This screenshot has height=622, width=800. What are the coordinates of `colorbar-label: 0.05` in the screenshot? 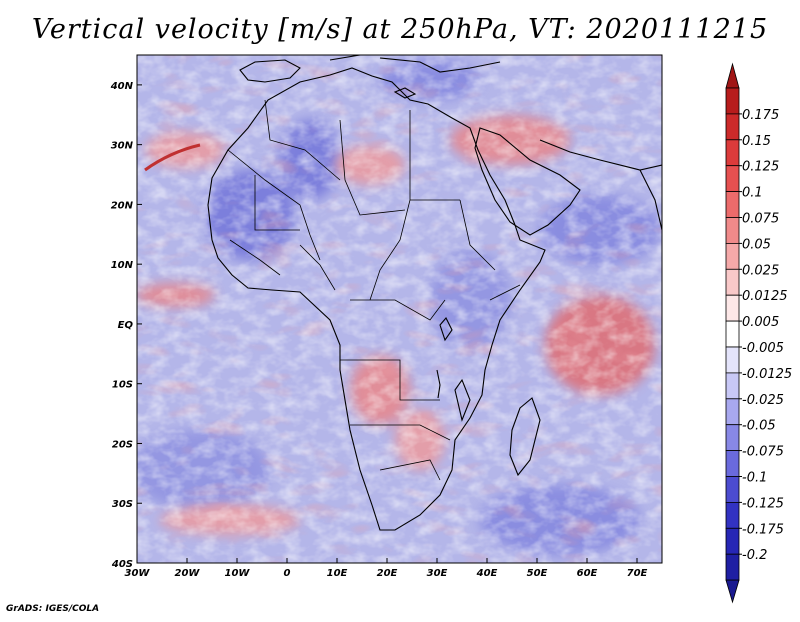 It's located at (756, 244).